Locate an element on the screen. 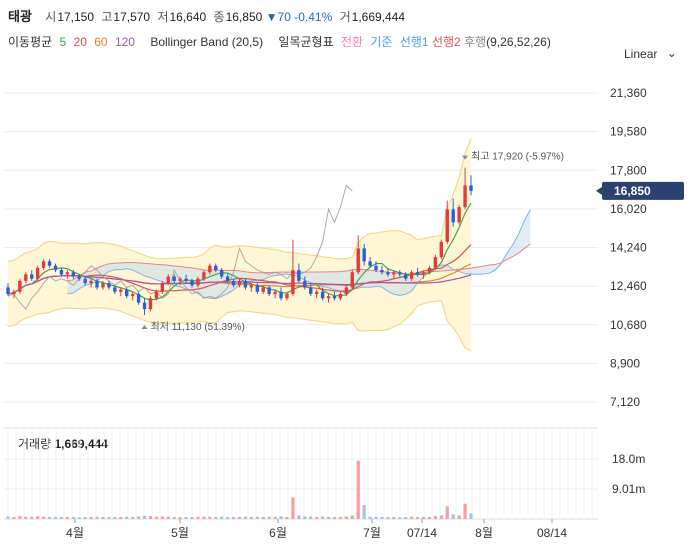 The image size is (695, 559). scale-toggle: Linear ⌄ is located at coordinates (650, 53).